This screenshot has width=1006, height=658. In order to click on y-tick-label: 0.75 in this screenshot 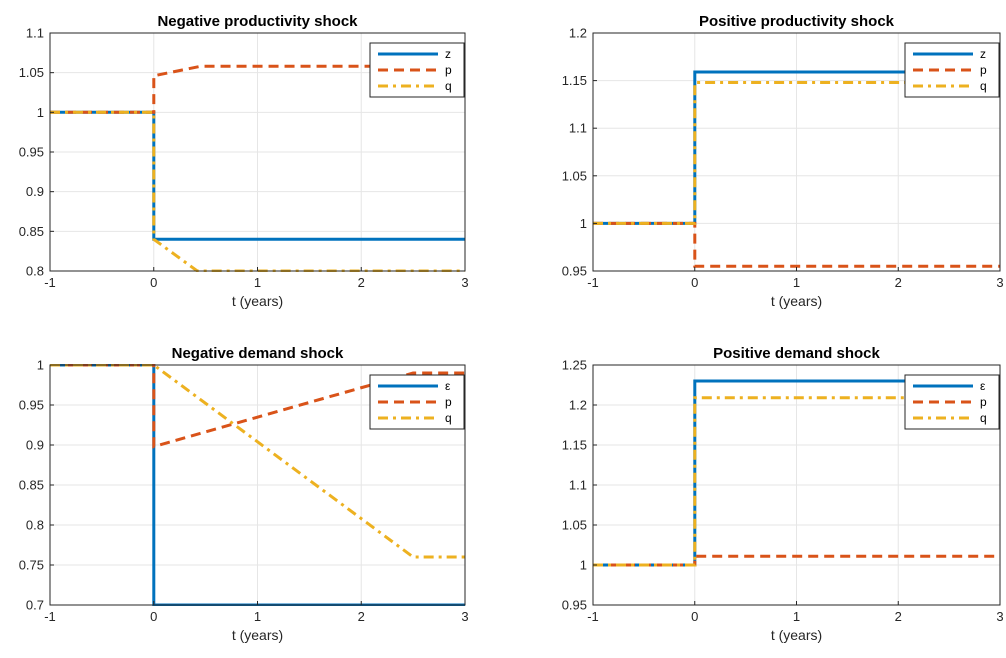, I will do `click(31, 565)`.